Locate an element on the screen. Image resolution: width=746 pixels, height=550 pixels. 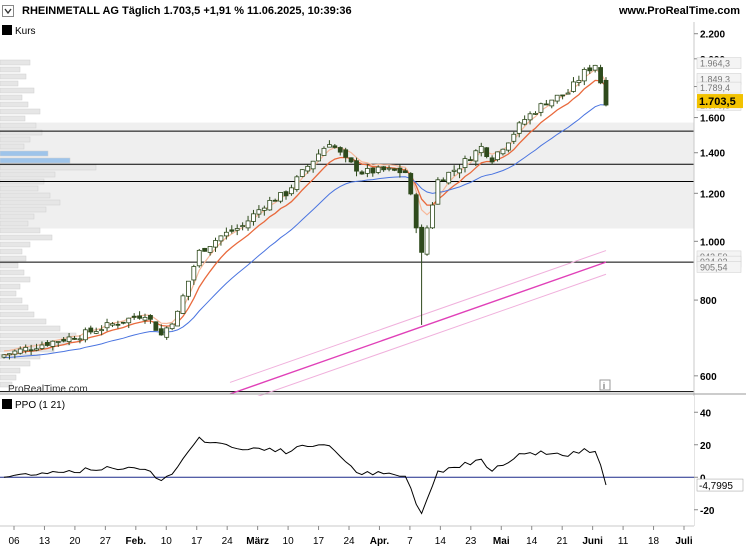
ppo-y-ticks: 40 20 0 -20 -4,7995 is located at coordinates (719, 462).